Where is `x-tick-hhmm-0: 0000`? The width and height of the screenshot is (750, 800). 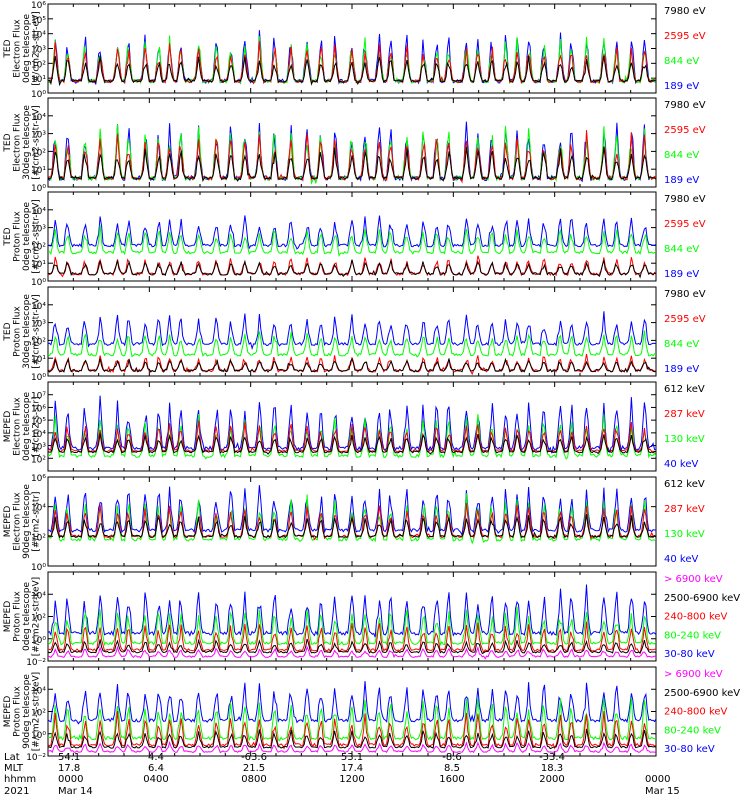
x-tick-hhmm-0: 0000 is located at coordinates (70, 779).